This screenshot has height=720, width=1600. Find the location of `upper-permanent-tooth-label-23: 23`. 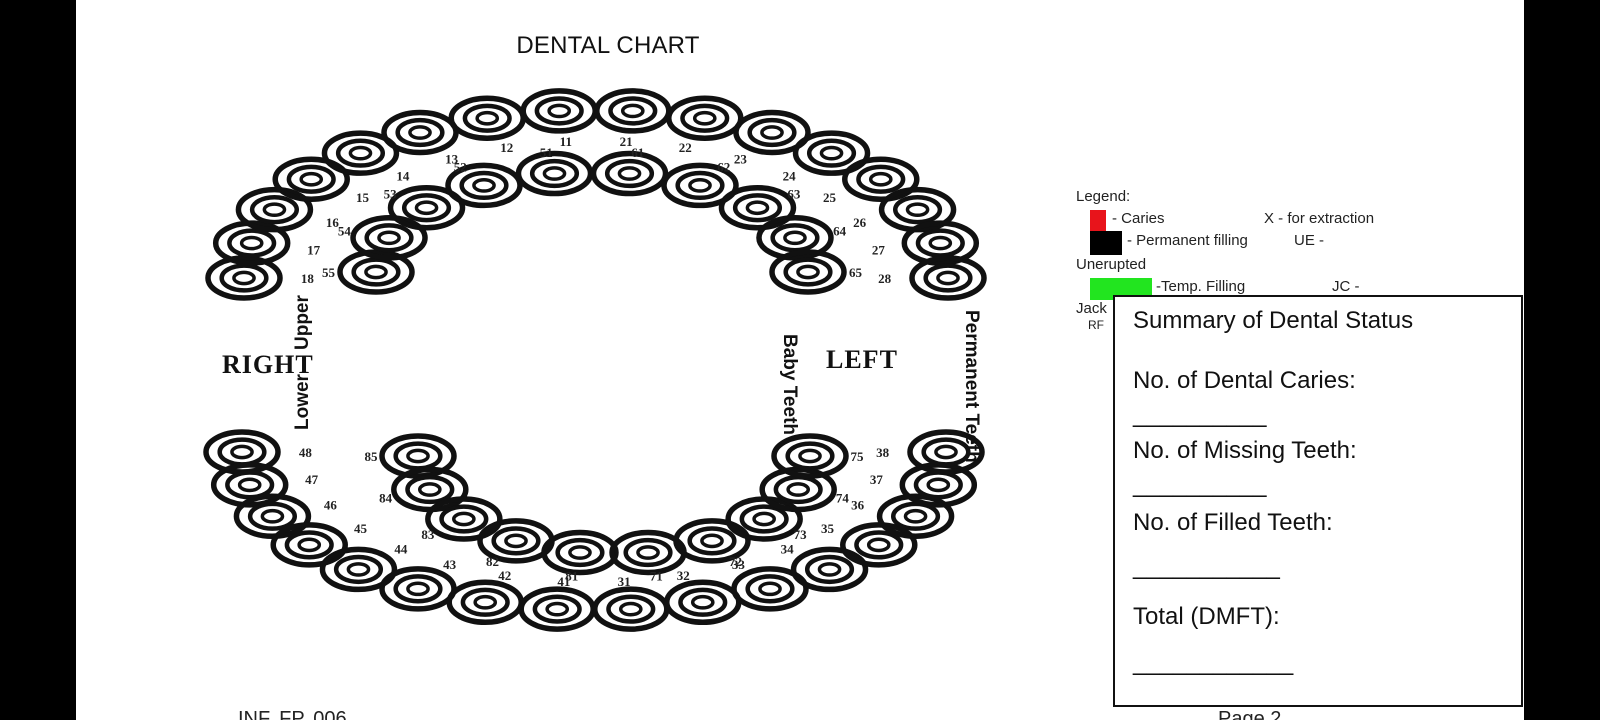

upper-permanent-tooth-label-23: 23 is located at coordinates (741, 159).